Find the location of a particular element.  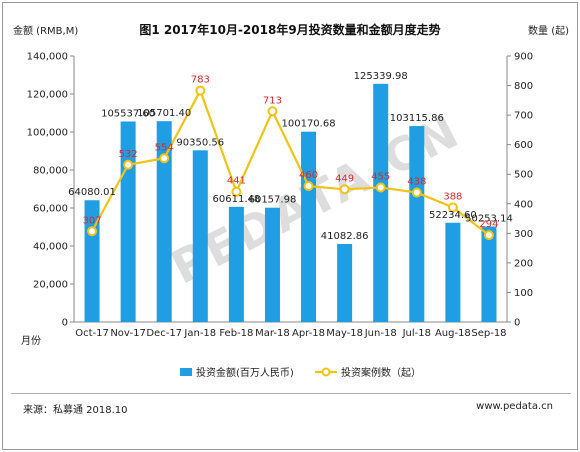

bar-value-label: 103115.86 is located at coordinates (417, 118).